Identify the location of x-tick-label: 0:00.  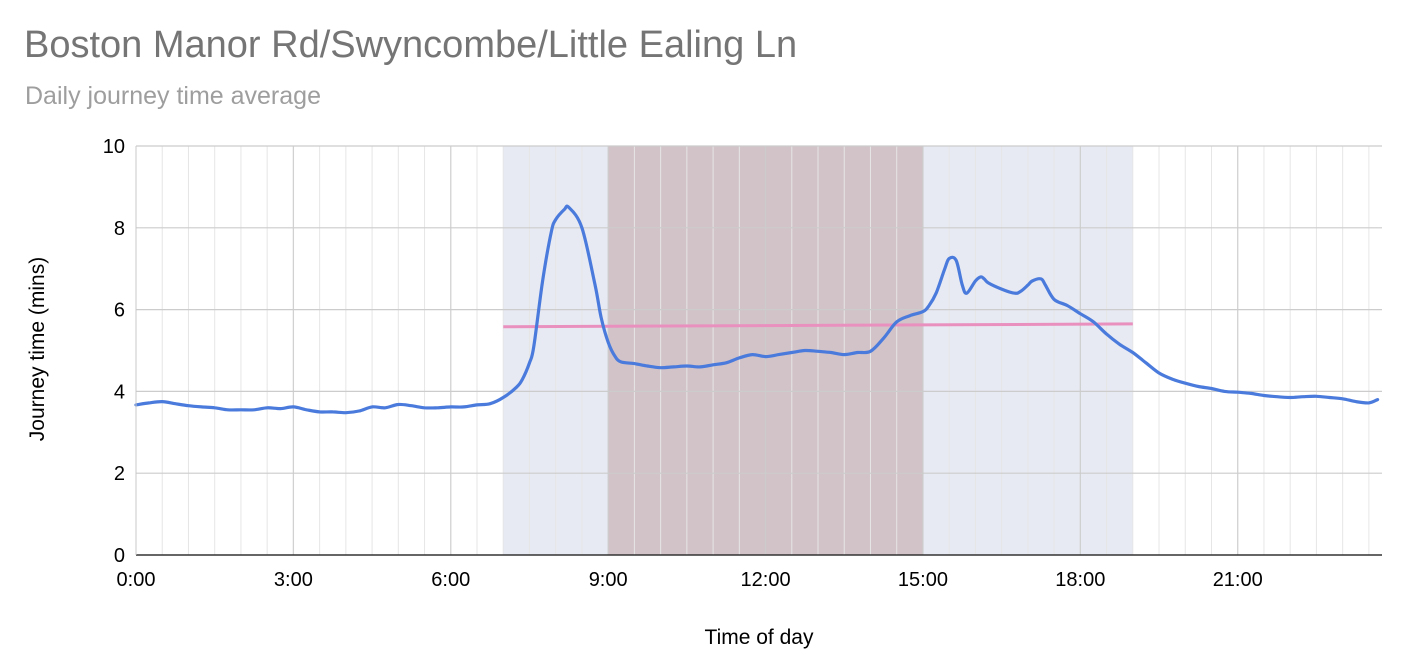
(136, 580).